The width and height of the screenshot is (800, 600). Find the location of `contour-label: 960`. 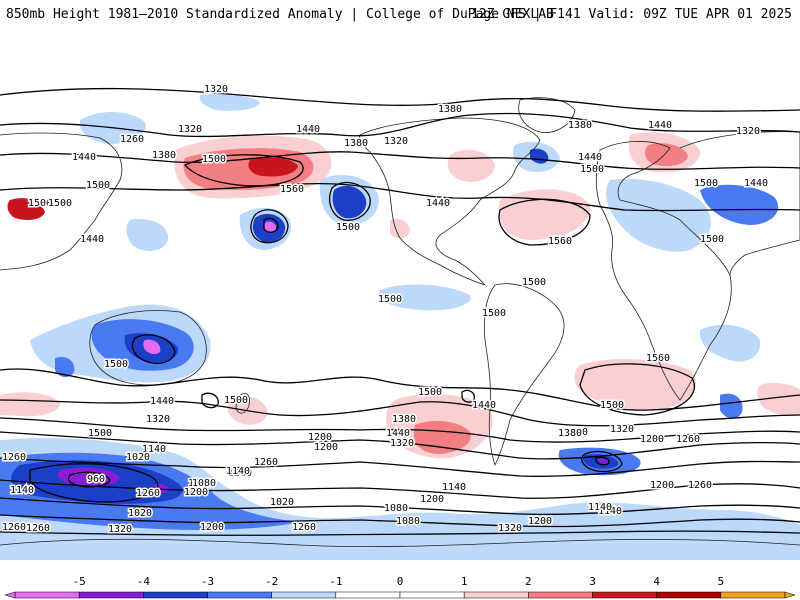

contour-label: 960 is located at coordinates (96, 479).